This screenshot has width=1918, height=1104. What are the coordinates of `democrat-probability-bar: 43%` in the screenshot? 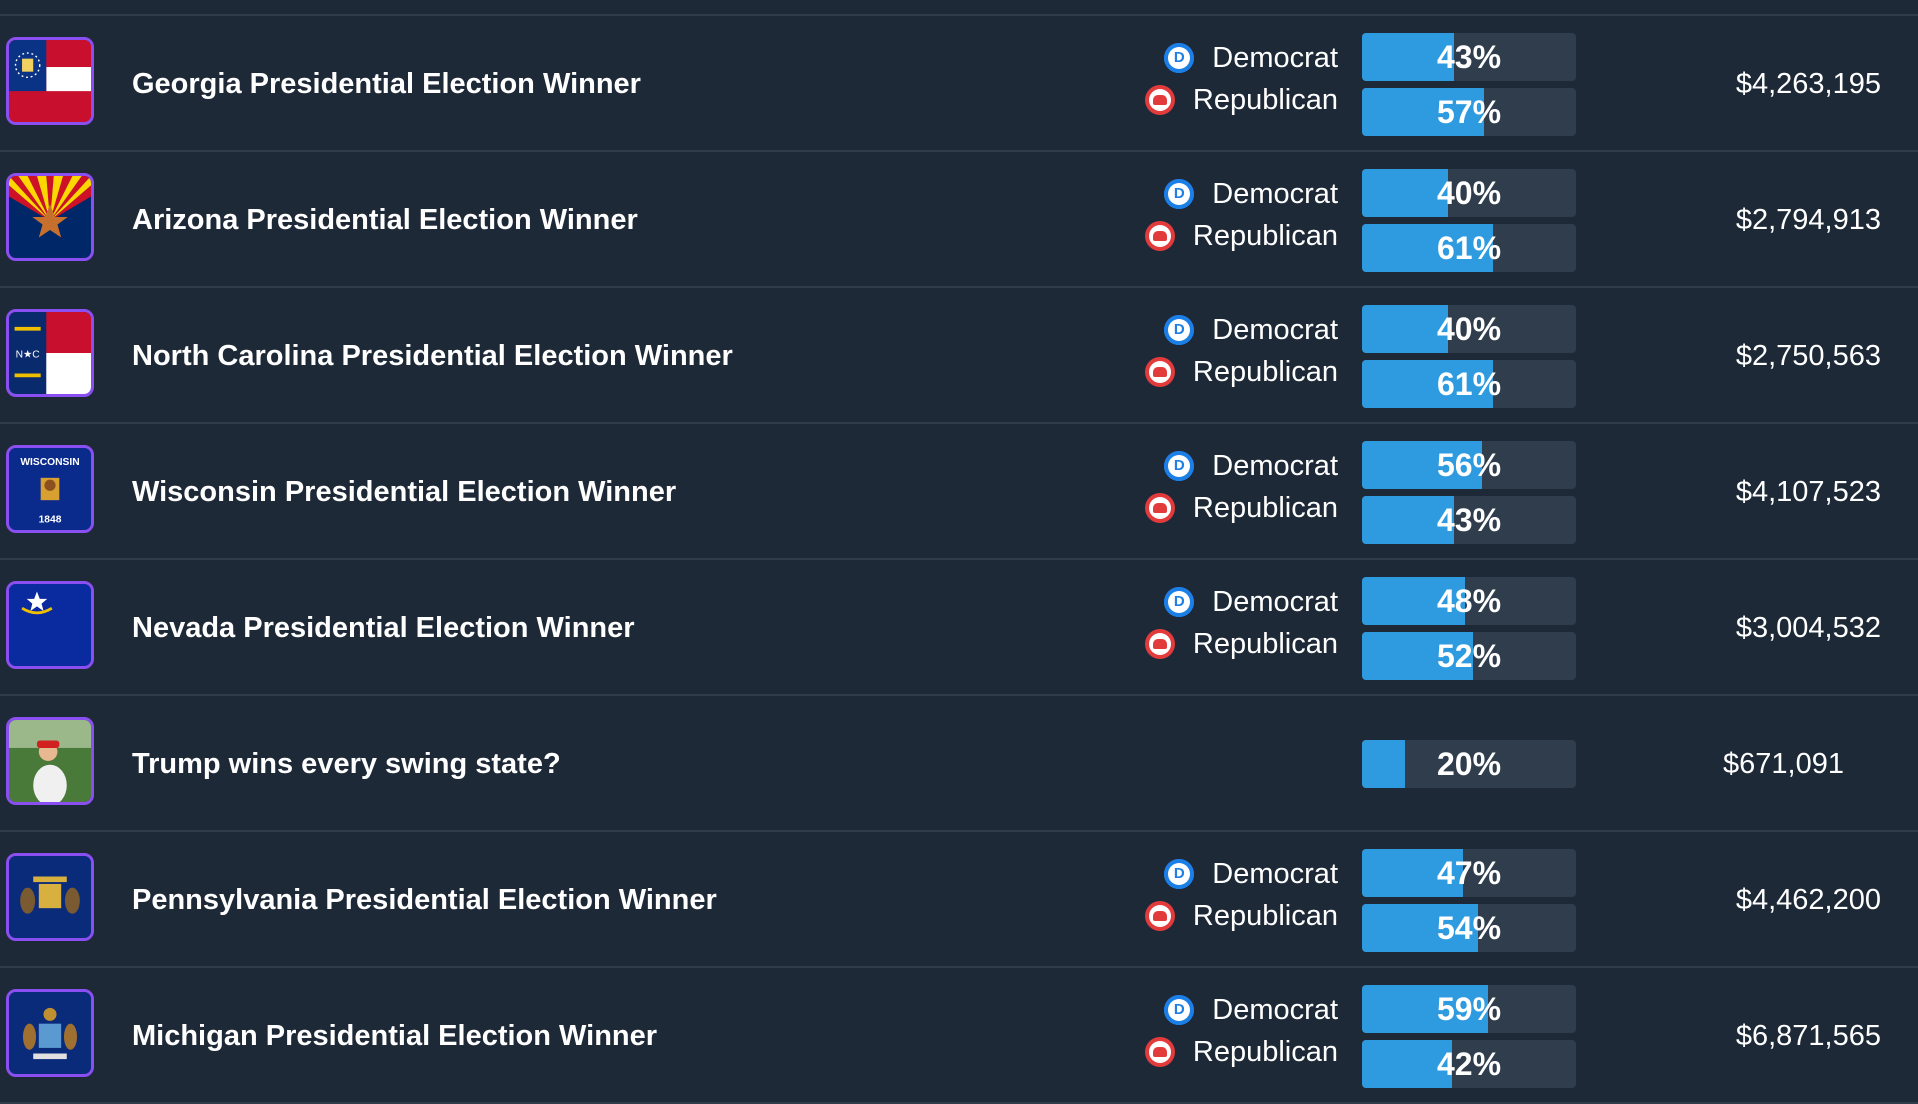 It's located at (1469, 57).